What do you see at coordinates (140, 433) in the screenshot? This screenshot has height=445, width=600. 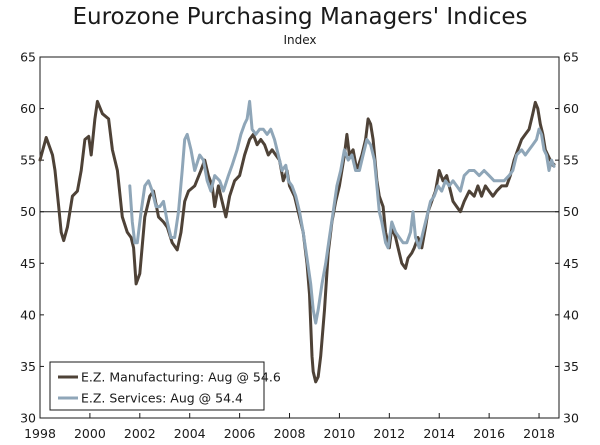 I see `x-tick-label: 2002` at bounding box center [140, 433].